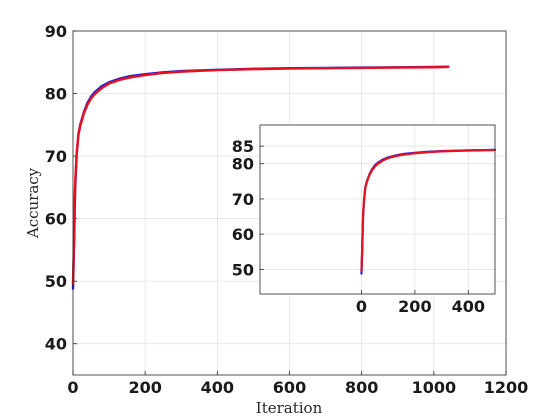 This screenshot has height=420, width=560. What do you see at coordinates (56, 344) in the screenshot?
I see `main-y-tick-label: 40` at bounding box center [56, 344].